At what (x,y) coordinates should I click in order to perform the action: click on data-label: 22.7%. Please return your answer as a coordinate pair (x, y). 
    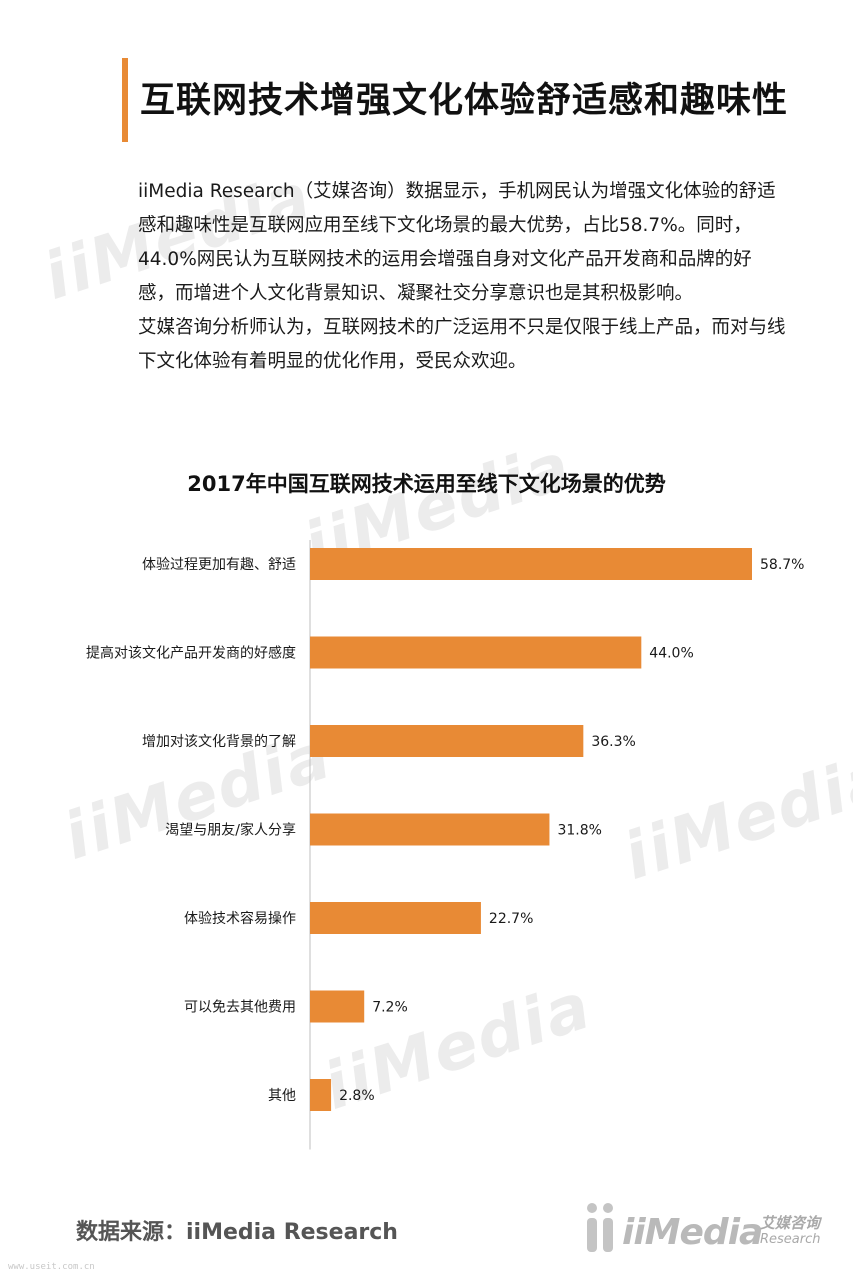
    Looking at the image, I should click on (511, 919).